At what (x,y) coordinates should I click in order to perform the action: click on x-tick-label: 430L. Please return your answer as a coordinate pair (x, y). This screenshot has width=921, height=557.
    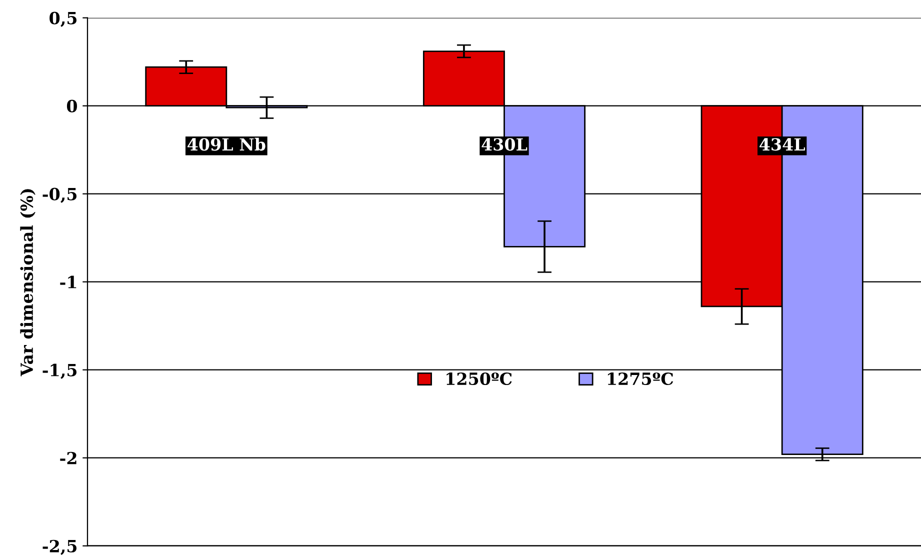
    Looking at the image, I should click on (505, 144).